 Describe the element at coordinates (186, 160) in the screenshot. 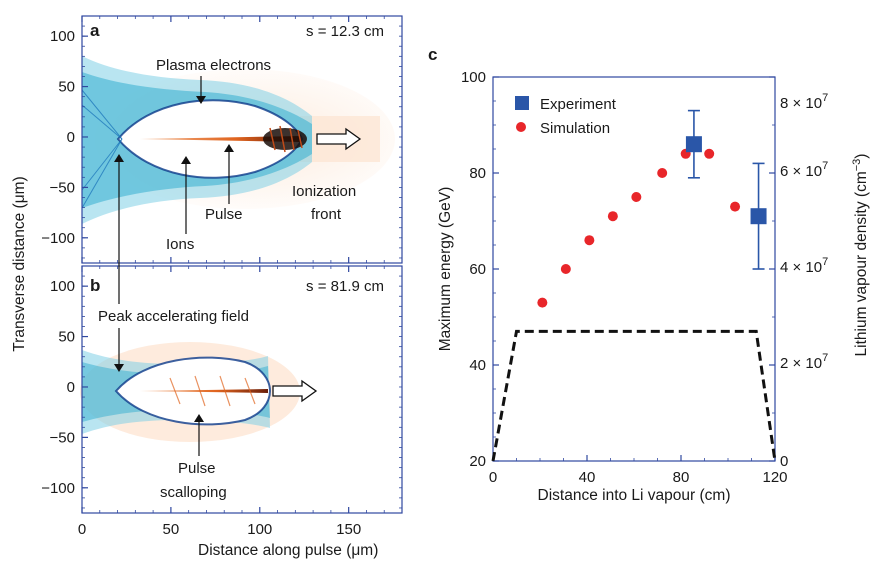

I see `ions-arrow-icon` at that location.